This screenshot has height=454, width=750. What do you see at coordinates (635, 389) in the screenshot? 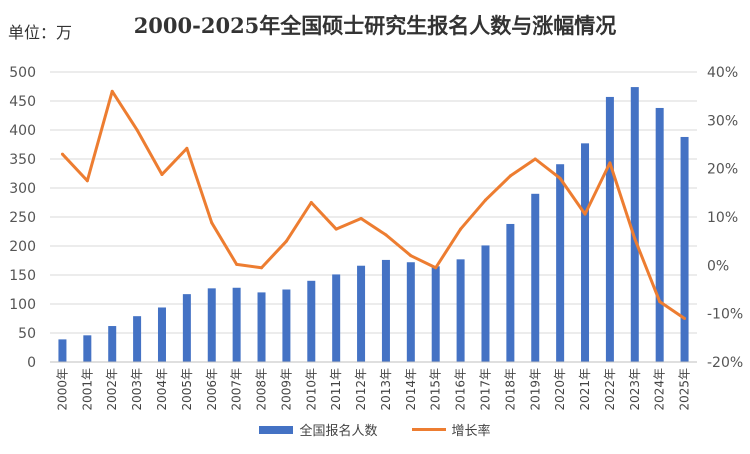
I see `x-tick-label: 2023年` at bounding box center [635, 389].